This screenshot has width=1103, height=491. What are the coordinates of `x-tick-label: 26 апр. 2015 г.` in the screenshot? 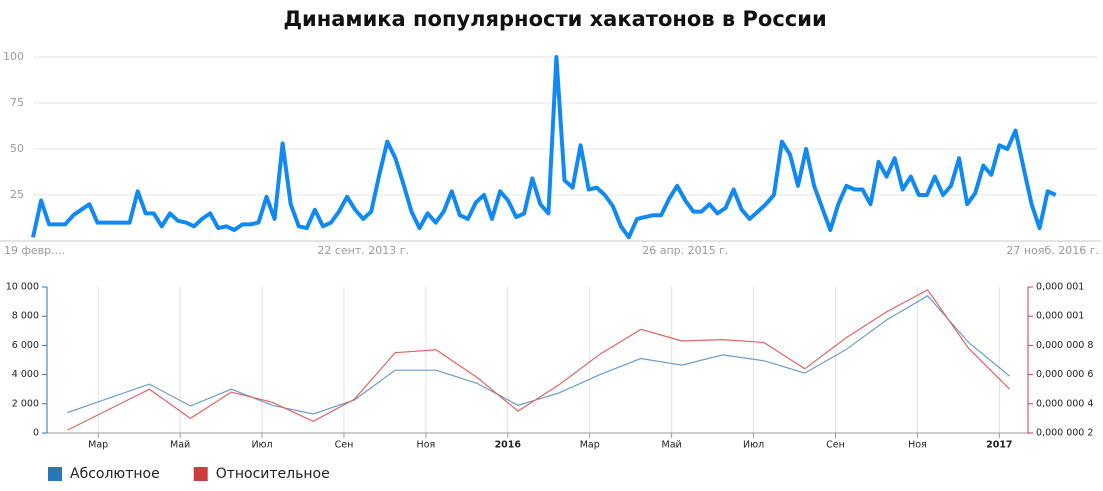 It's located at (685, 250).